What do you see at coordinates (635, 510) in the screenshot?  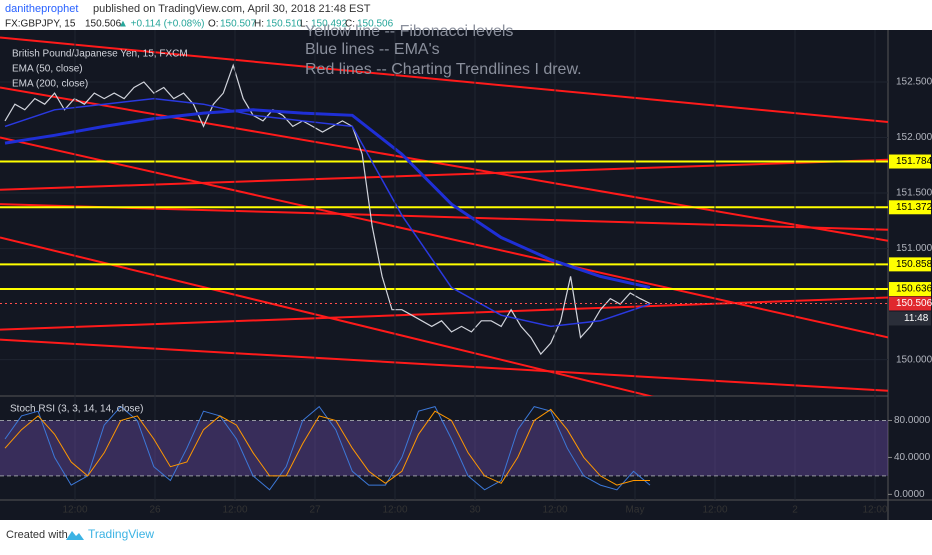 I see `x-tick-label: May` at bounding box center [635, 510].